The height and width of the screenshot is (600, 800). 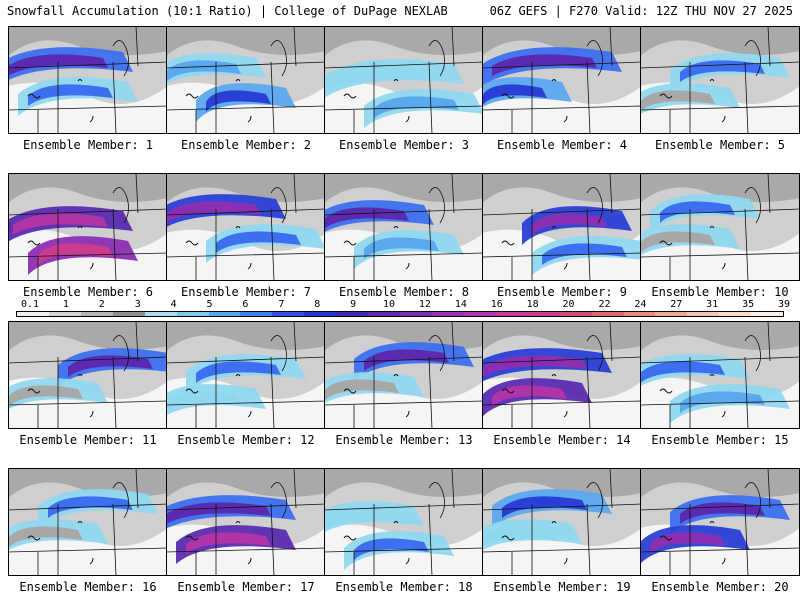 I want to click on colorbar-tick-label: 16, so click(x=496, y=304).